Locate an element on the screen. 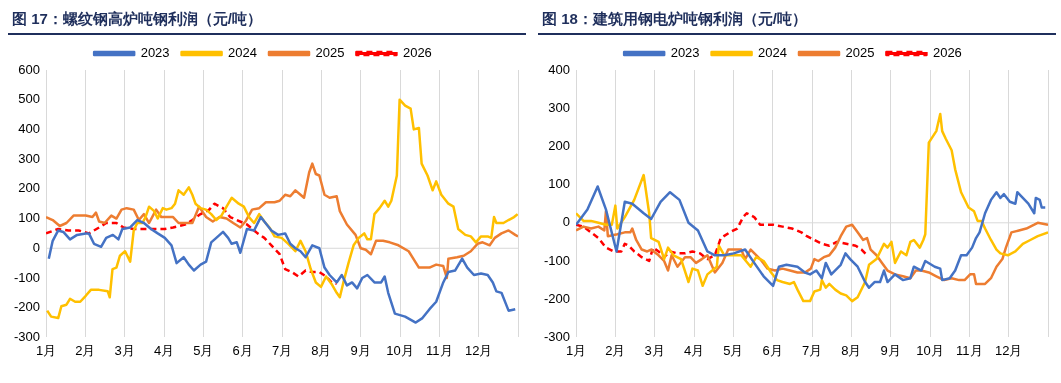 This screenshot has height=383, width=1061. y-tick-label: 600 is located at coordinates (29, 69).